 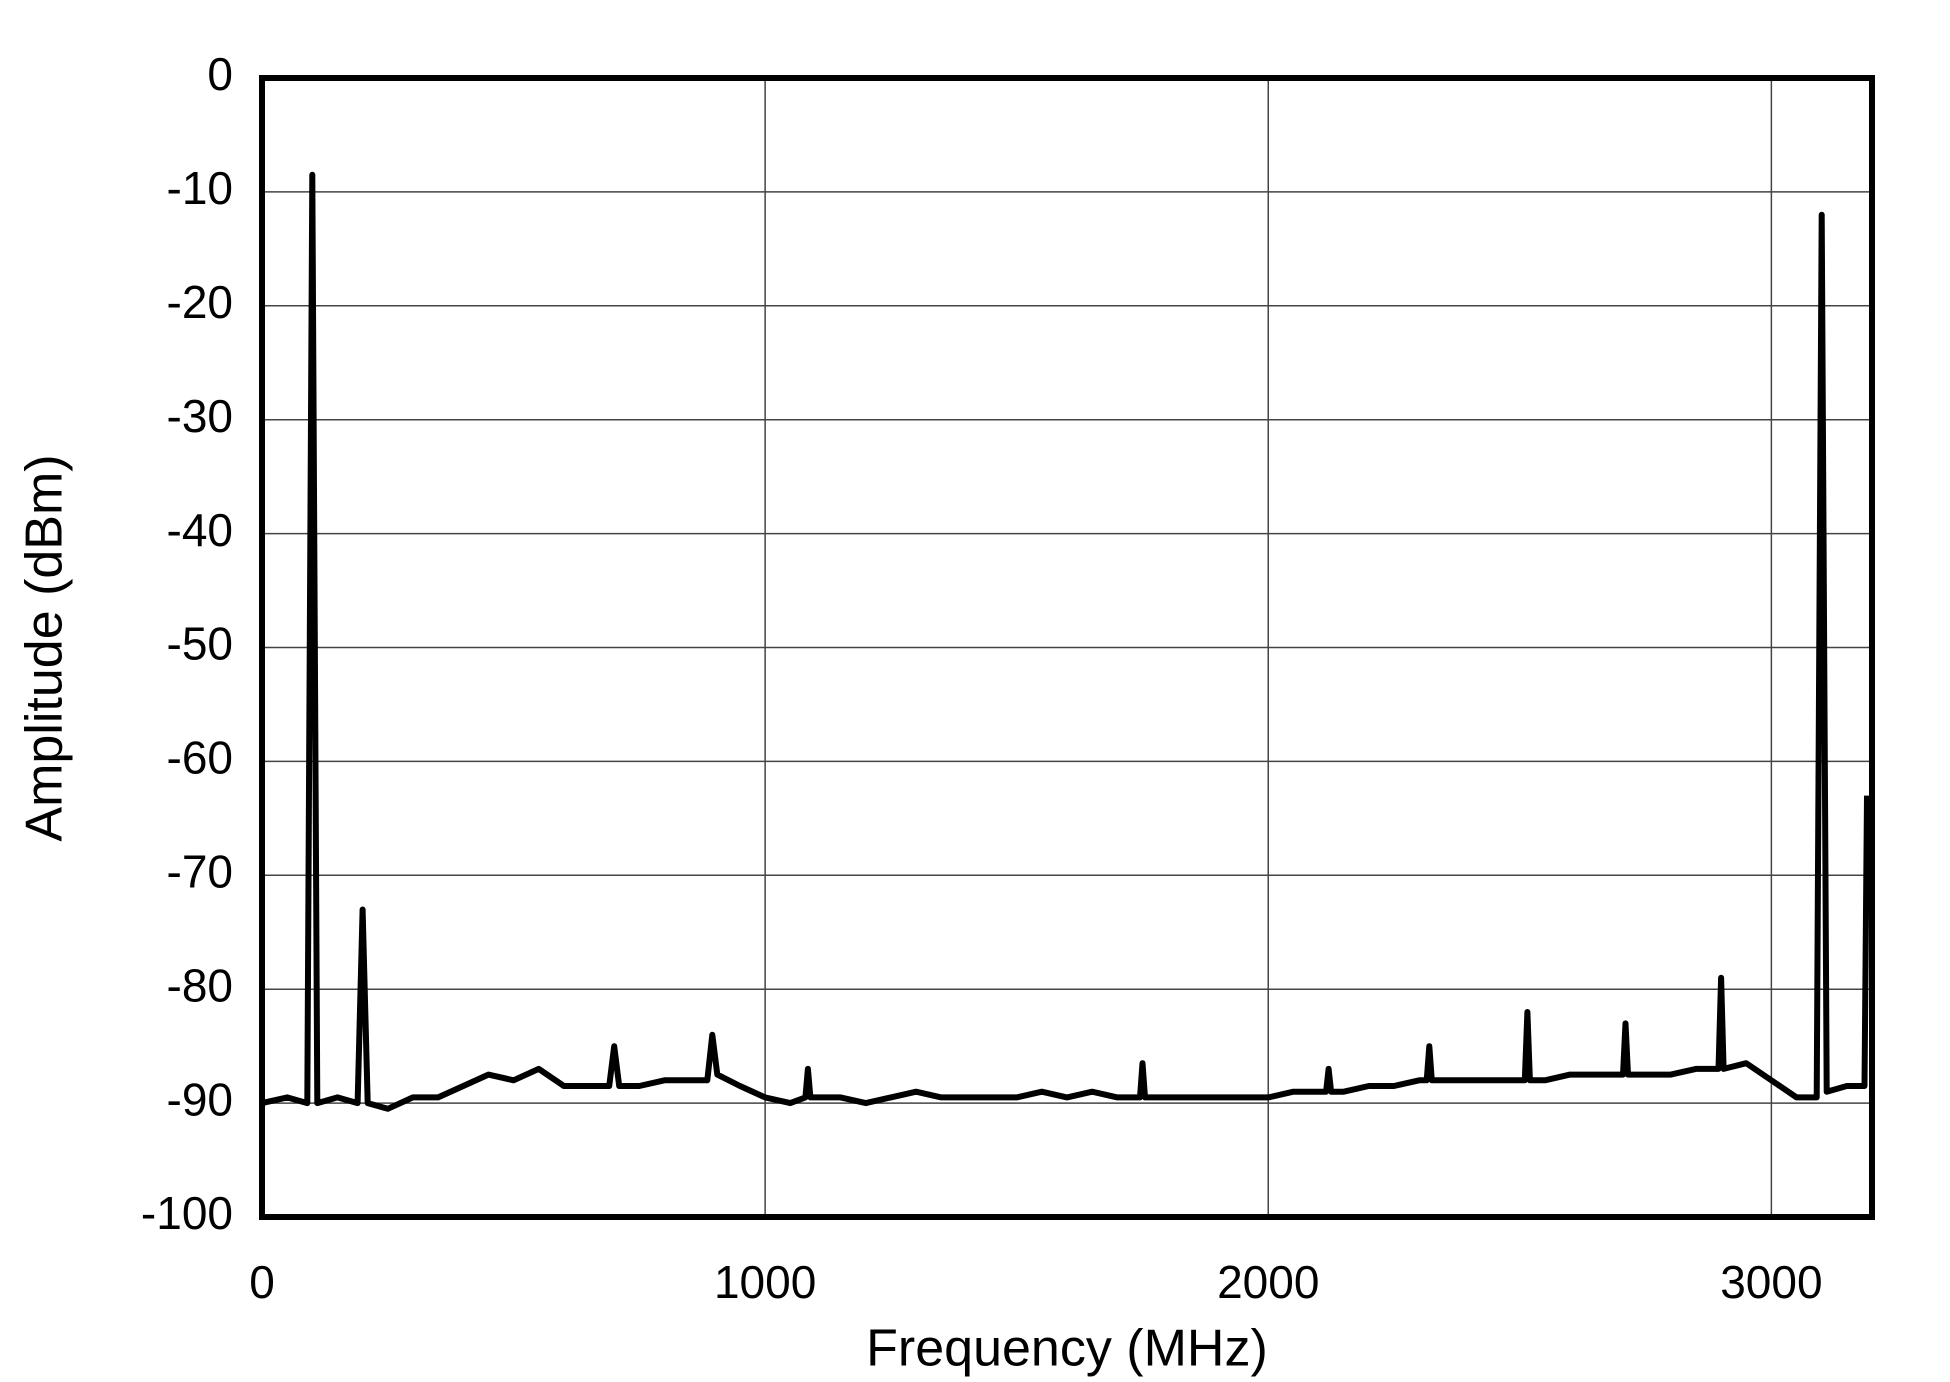 What do you see at coordinates (200, 302) in the screenshot?
I see `y-tick-label: -20` at bounding box center [200, 302].